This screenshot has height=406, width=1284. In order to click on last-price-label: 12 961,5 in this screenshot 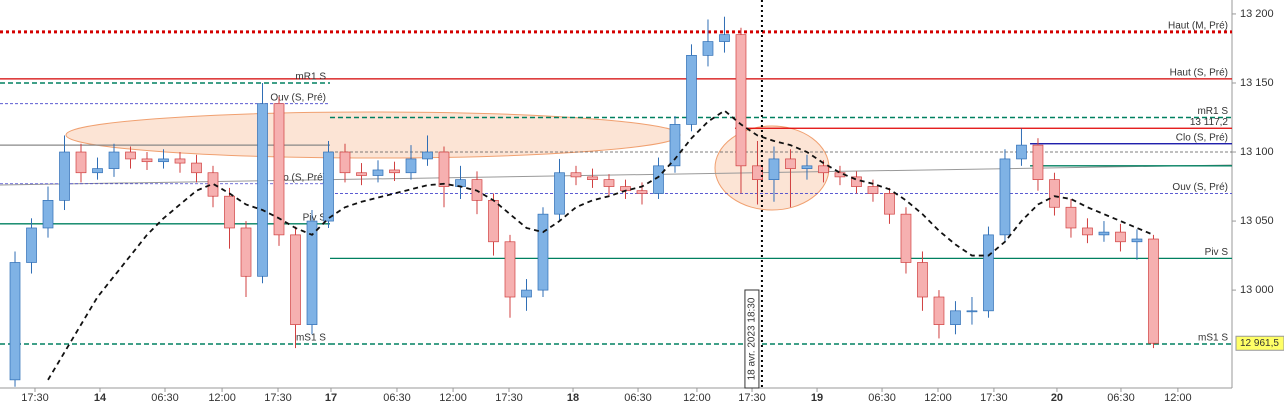, I will do `click(1259, 343)`.